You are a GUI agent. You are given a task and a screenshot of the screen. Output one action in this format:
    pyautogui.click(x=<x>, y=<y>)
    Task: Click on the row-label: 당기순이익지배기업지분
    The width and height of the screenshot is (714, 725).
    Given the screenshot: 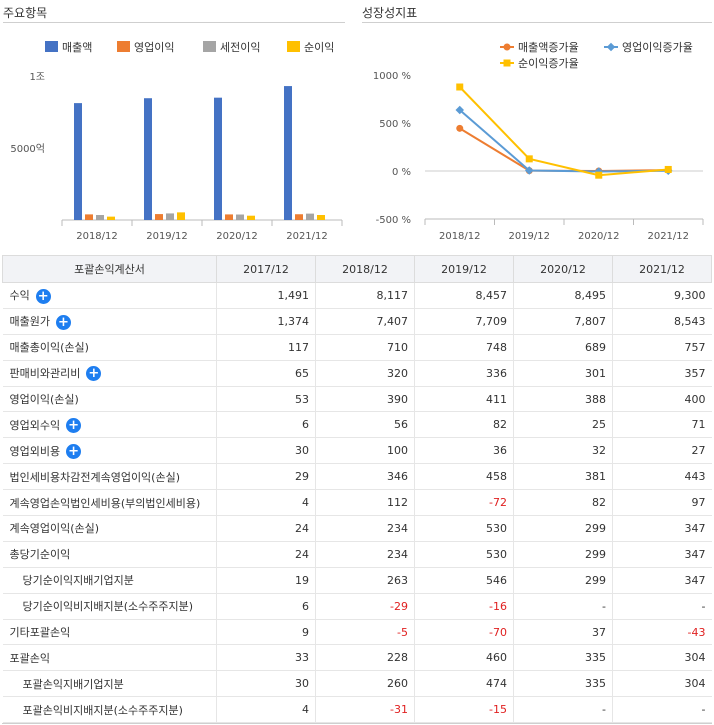 What is the action you would take?
    pyautogui.click(x=78, y=581)
    